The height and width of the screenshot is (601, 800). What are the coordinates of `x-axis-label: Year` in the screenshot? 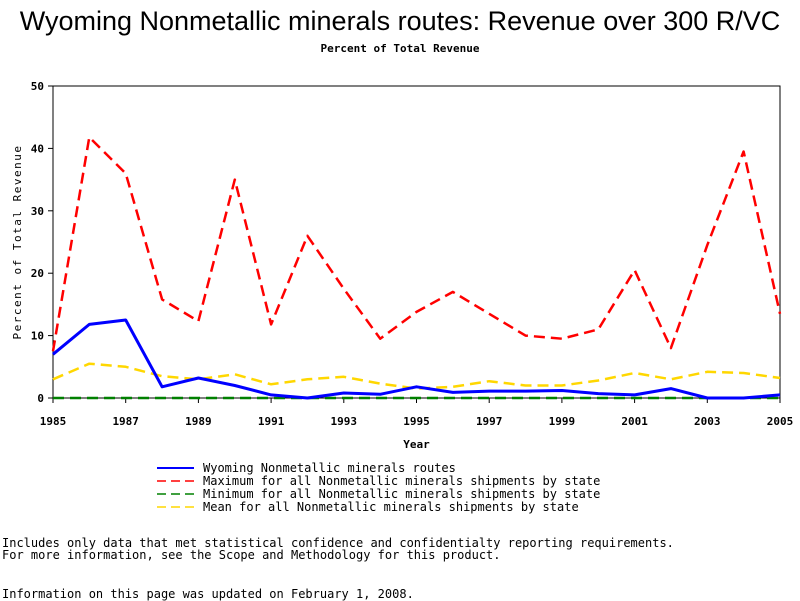 It's located at (416, 444).